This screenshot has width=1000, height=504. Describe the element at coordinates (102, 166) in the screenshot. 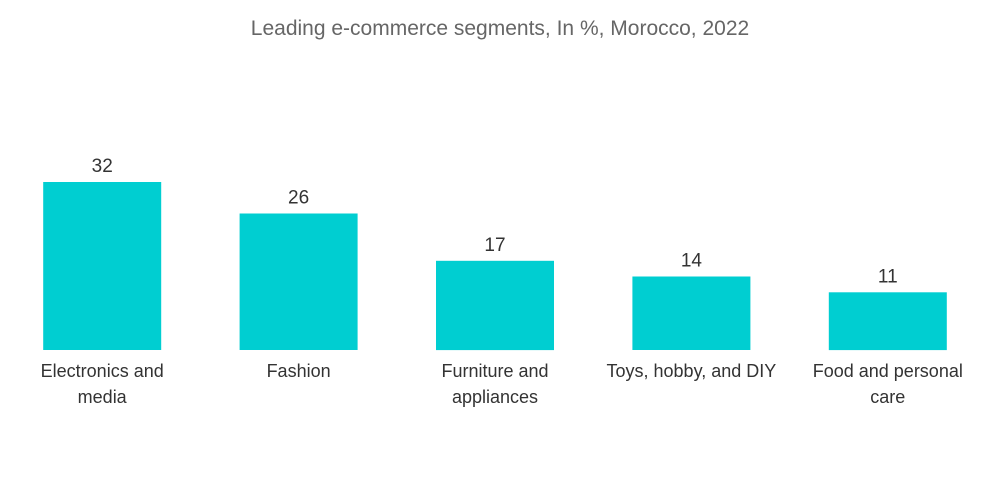

I see `bar-value-label: 32` at that location.